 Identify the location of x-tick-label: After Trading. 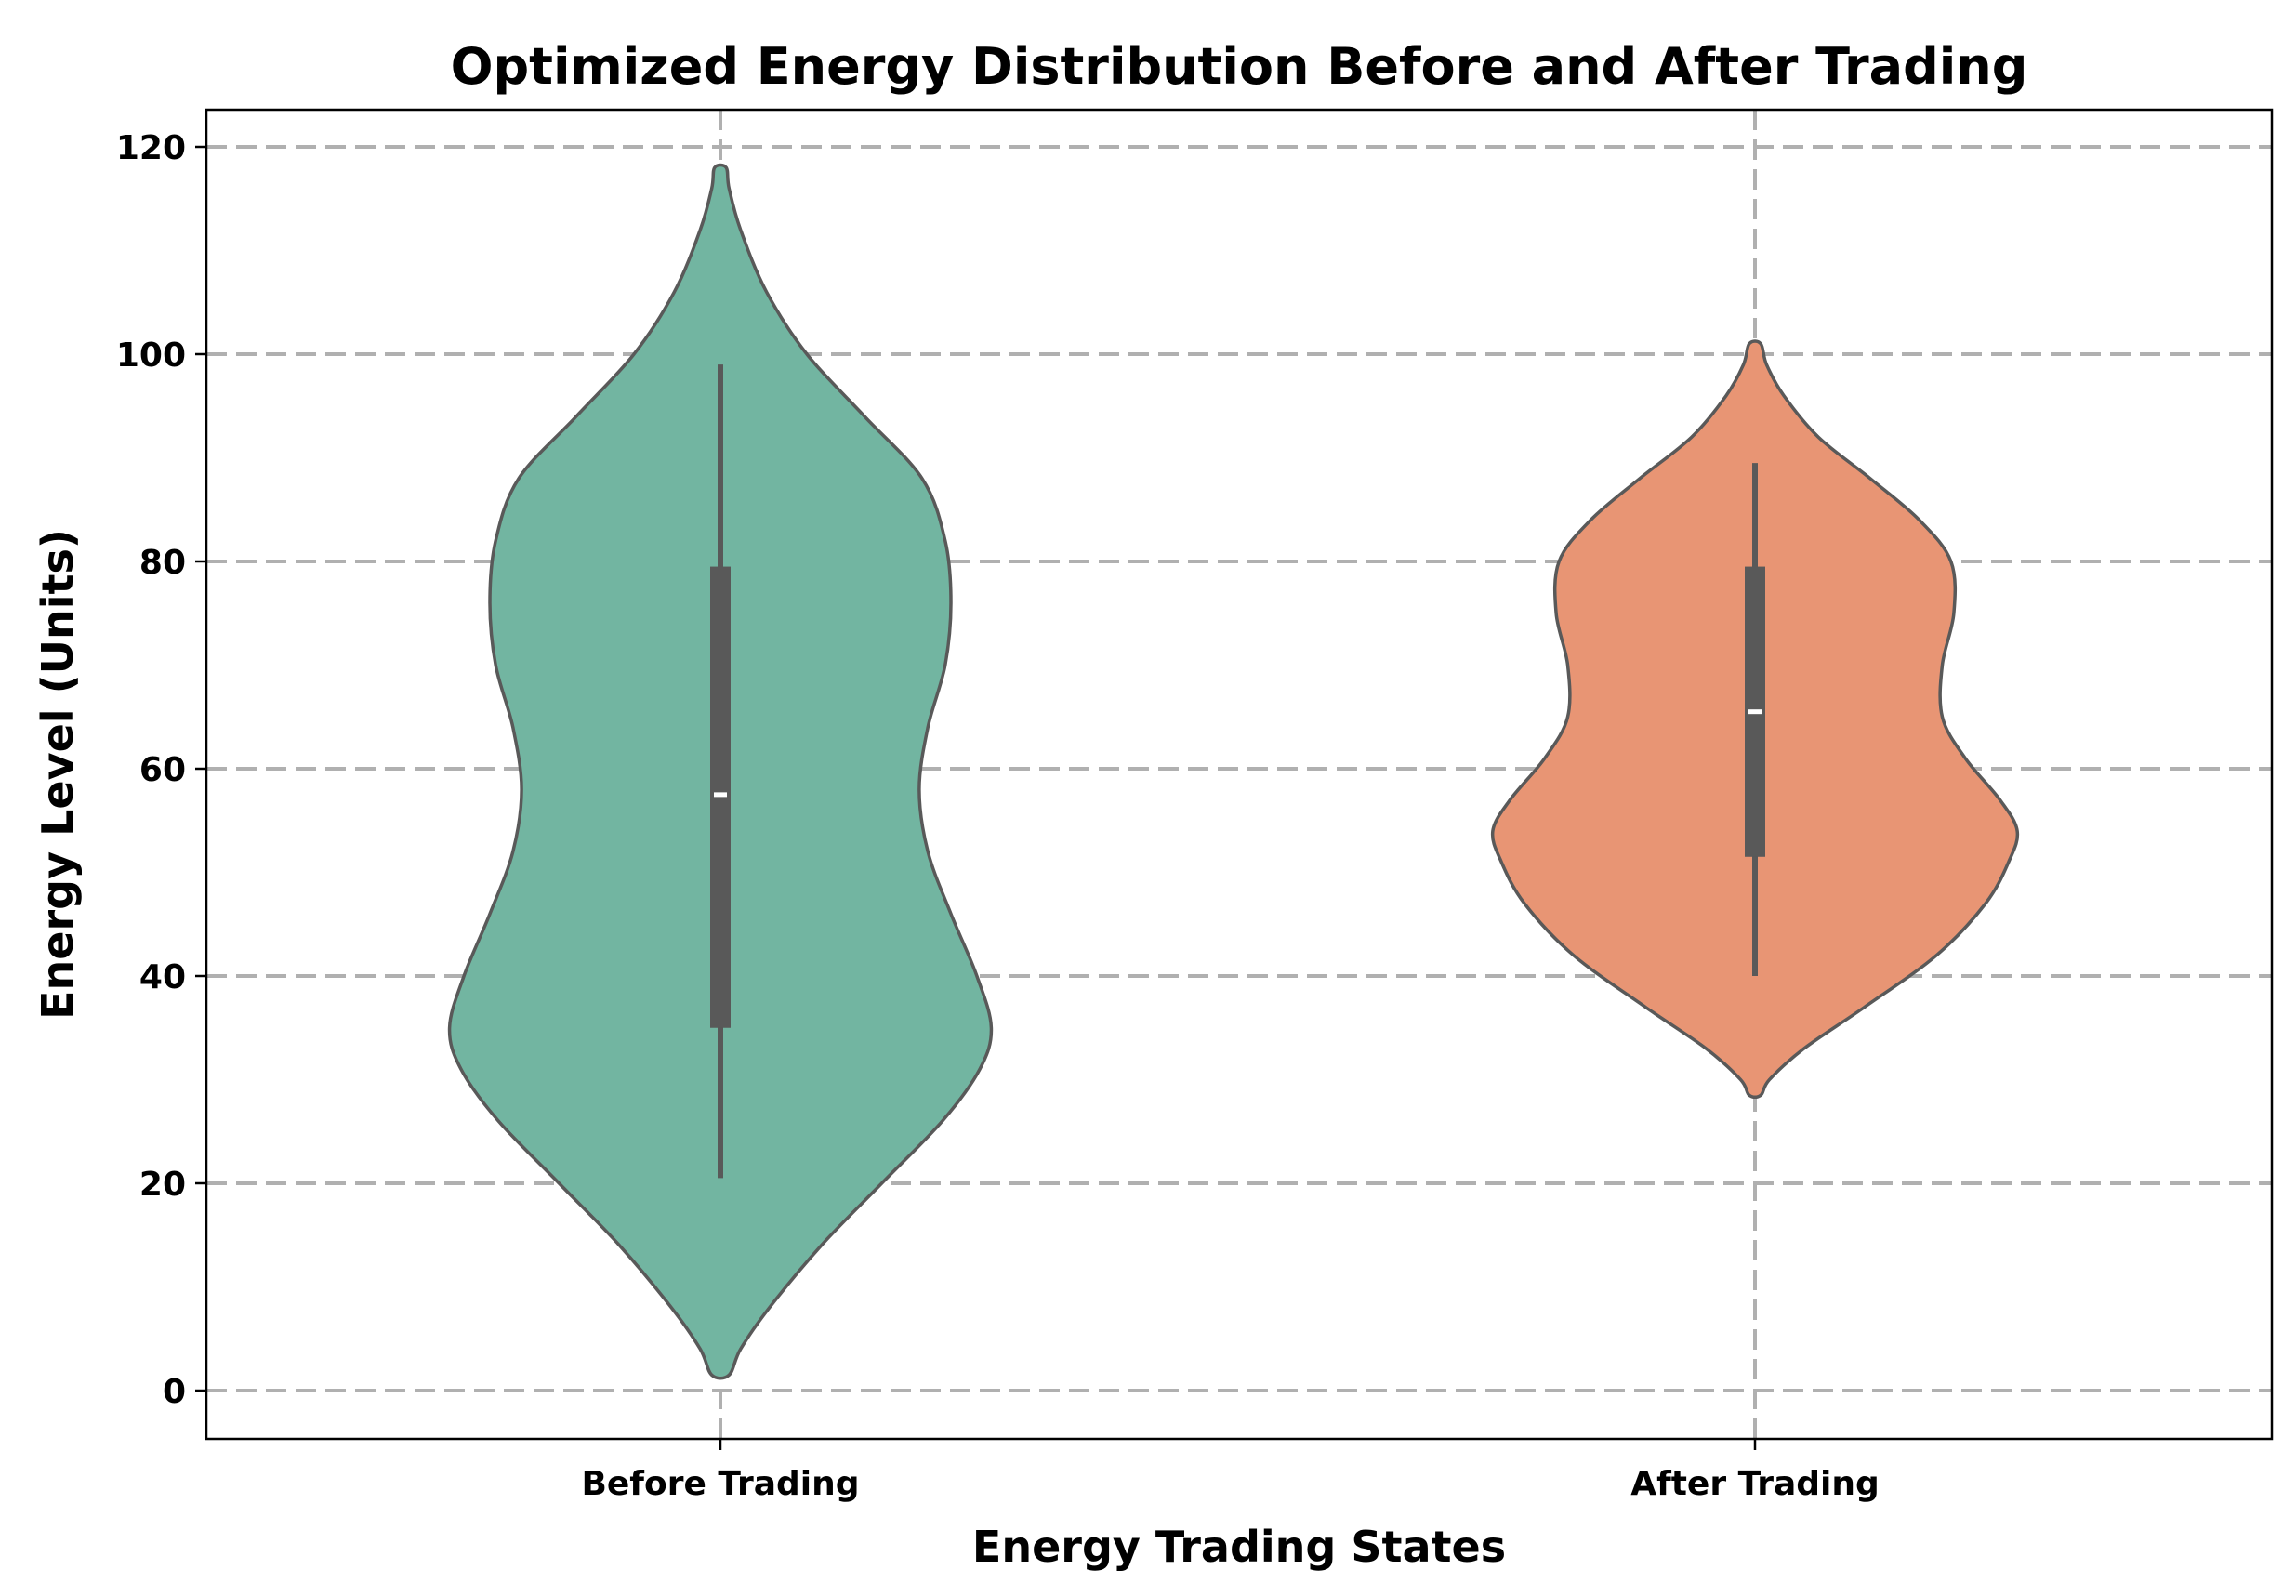
(1755, 1484).